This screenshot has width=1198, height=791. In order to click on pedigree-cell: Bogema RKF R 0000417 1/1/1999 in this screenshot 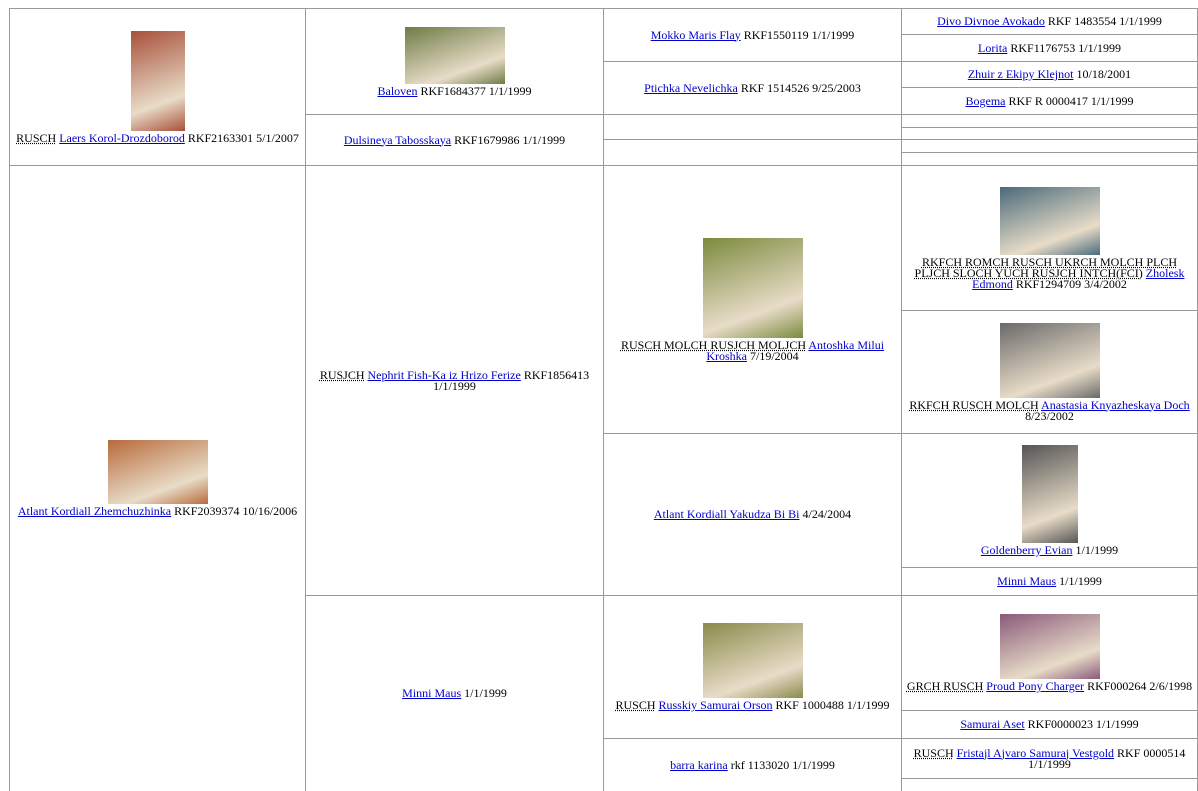, I will do `click(1049, 101)`.